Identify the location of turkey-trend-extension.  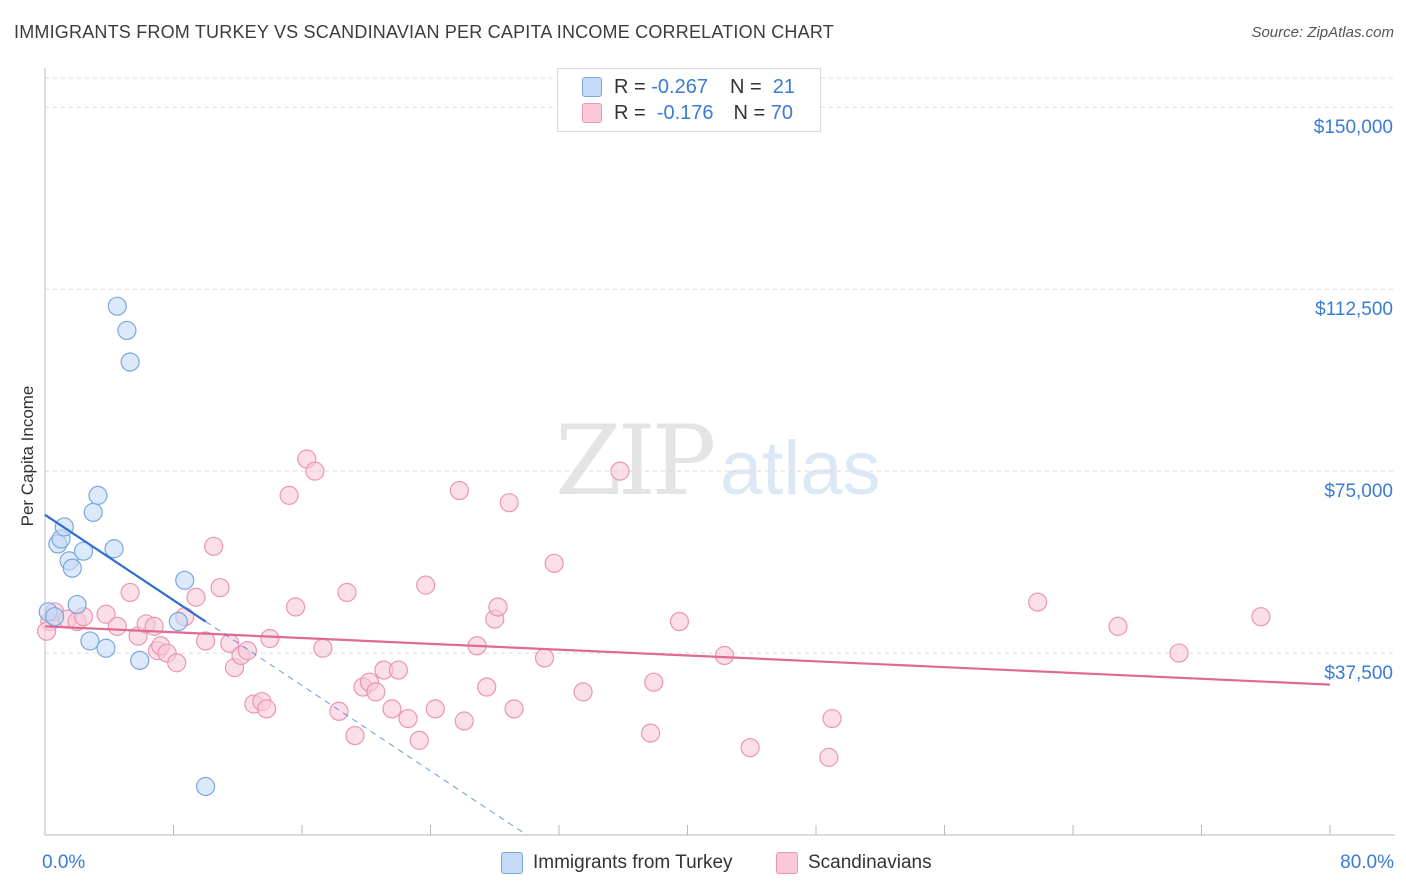
(366, 728).